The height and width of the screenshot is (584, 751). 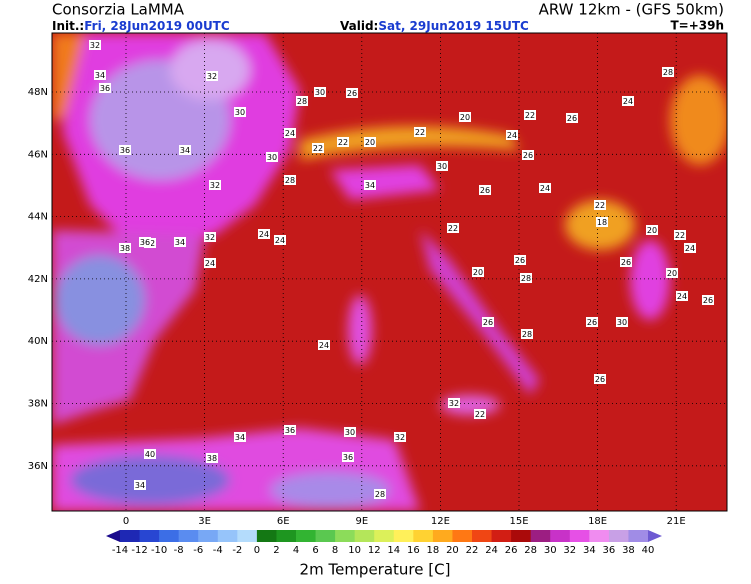 What do you see at coordinates (453, 26) in the screenshot?
I see `valid-value: Sat, 29Jun2019 15UTC` at bounding box center [453, 26].